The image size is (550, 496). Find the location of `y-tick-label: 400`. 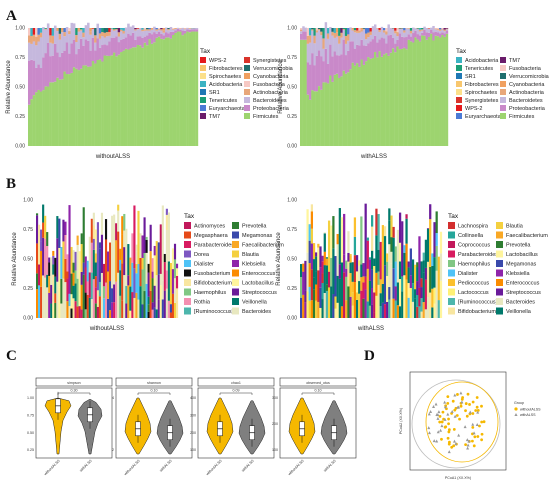

y-tick-label: 400 is located at coordinates (193, 398).